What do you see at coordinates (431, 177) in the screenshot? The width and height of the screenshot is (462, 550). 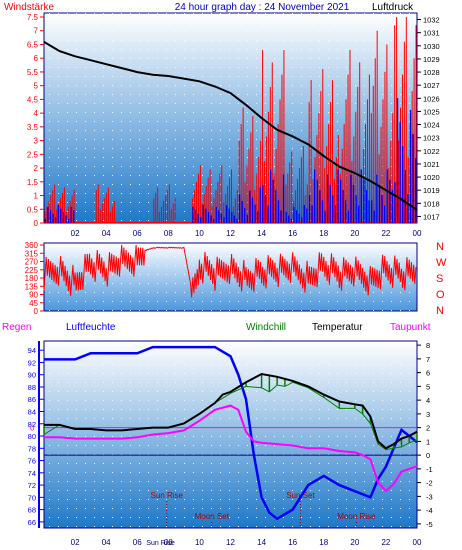 I see `pressure-tick-label: 1020` at bounding box center [431, 177].